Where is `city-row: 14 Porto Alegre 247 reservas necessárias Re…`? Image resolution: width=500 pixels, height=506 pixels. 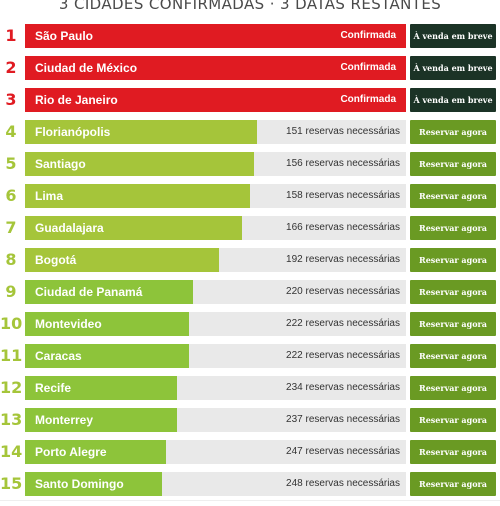
city-row: 14 Porto Alegre 247 reservas necessárias Re… is located at coordinates (250, 456).